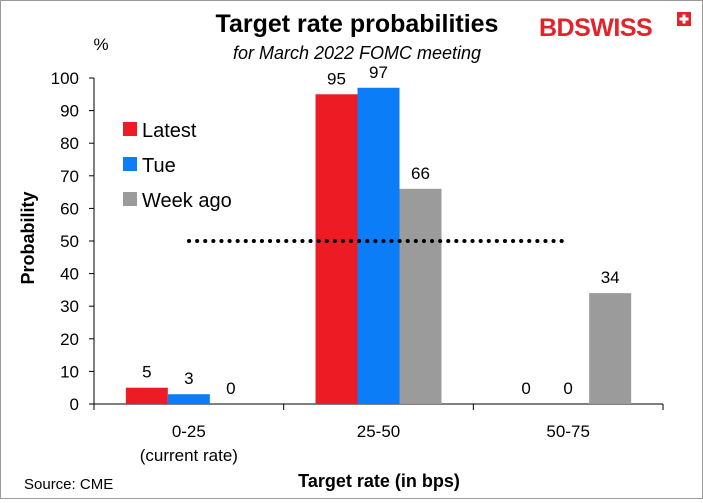  What do you see at coordinates (69, 208) in the screenshot?
I see `y-tick-label: 60` at bounding box center [69, 208].